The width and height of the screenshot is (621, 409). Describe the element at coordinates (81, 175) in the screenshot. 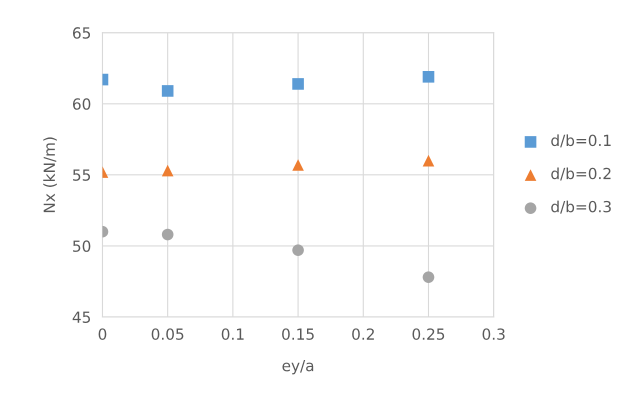

I see `y-tick-label: 55` at that location.